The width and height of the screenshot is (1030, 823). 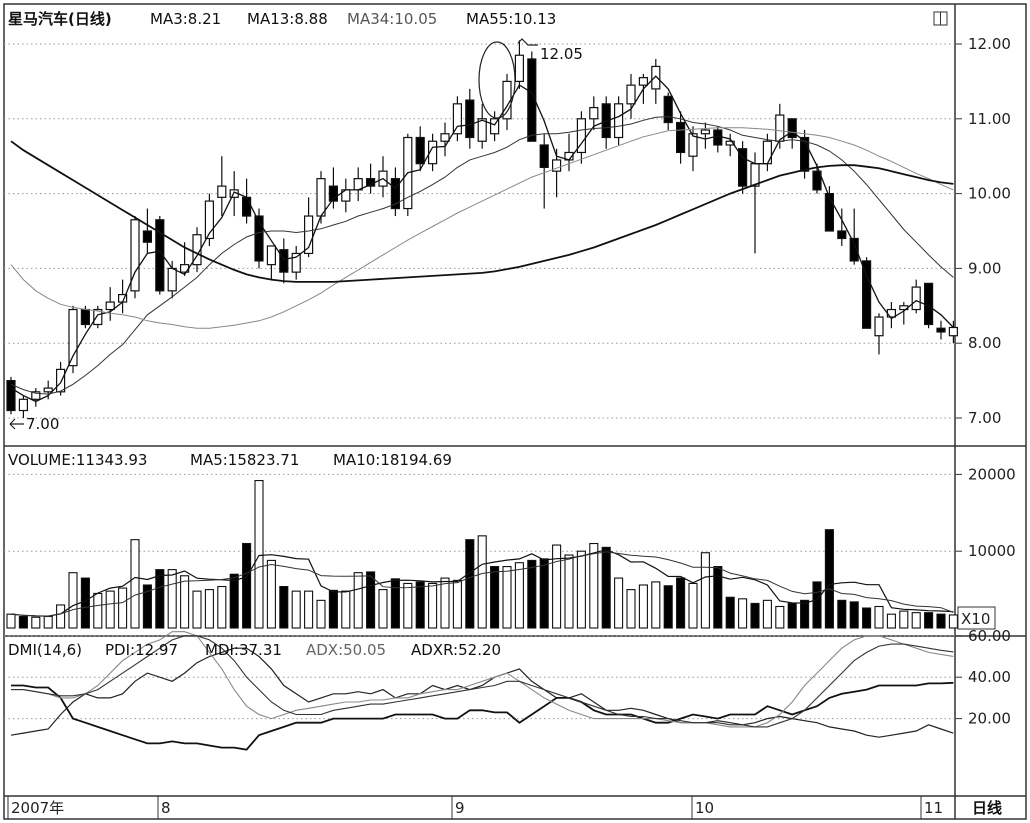 I want to click on adxr-label: ADXR:52.20, so click(x=456, y=650).